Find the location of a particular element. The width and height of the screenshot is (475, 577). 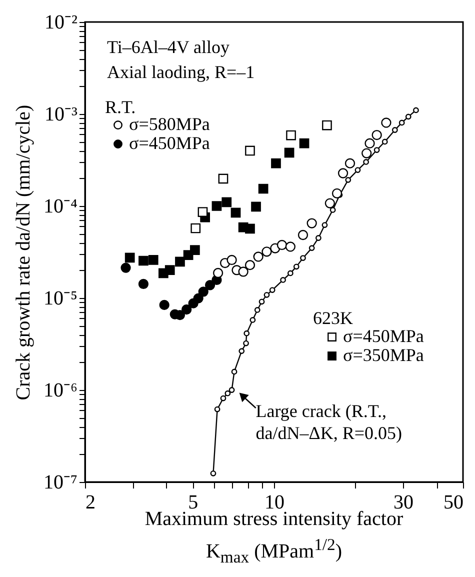

x-tick-label: 2 is located at coordinates (91, 503).